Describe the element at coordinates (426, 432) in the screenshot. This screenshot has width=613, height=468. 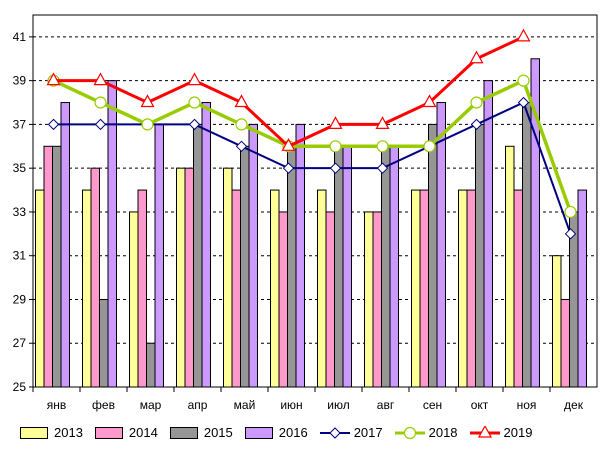
I see `legend-item-2018: 2018` at that location.